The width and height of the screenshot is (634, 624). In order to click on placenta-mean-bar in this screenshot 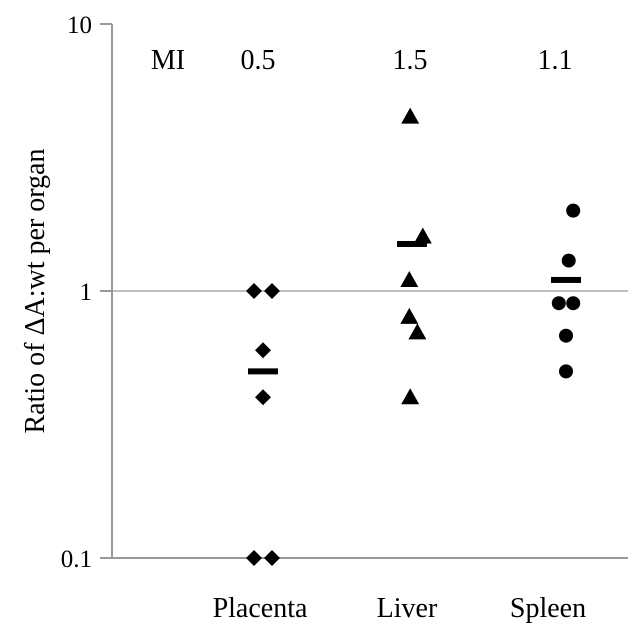, I will do `click(263, 371)`.